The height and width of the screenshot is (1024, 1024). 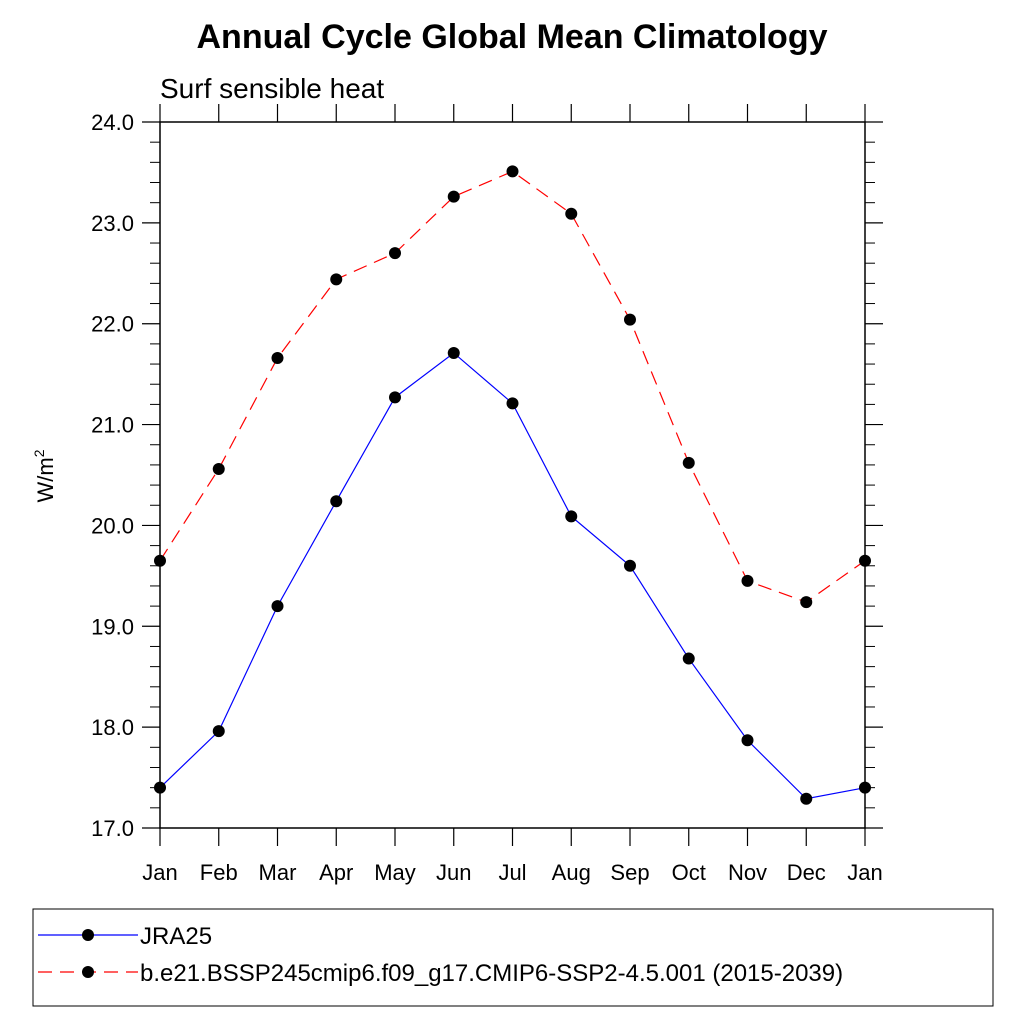 I want to click on x-tick-label: Feb, so click(x=219, y=872).